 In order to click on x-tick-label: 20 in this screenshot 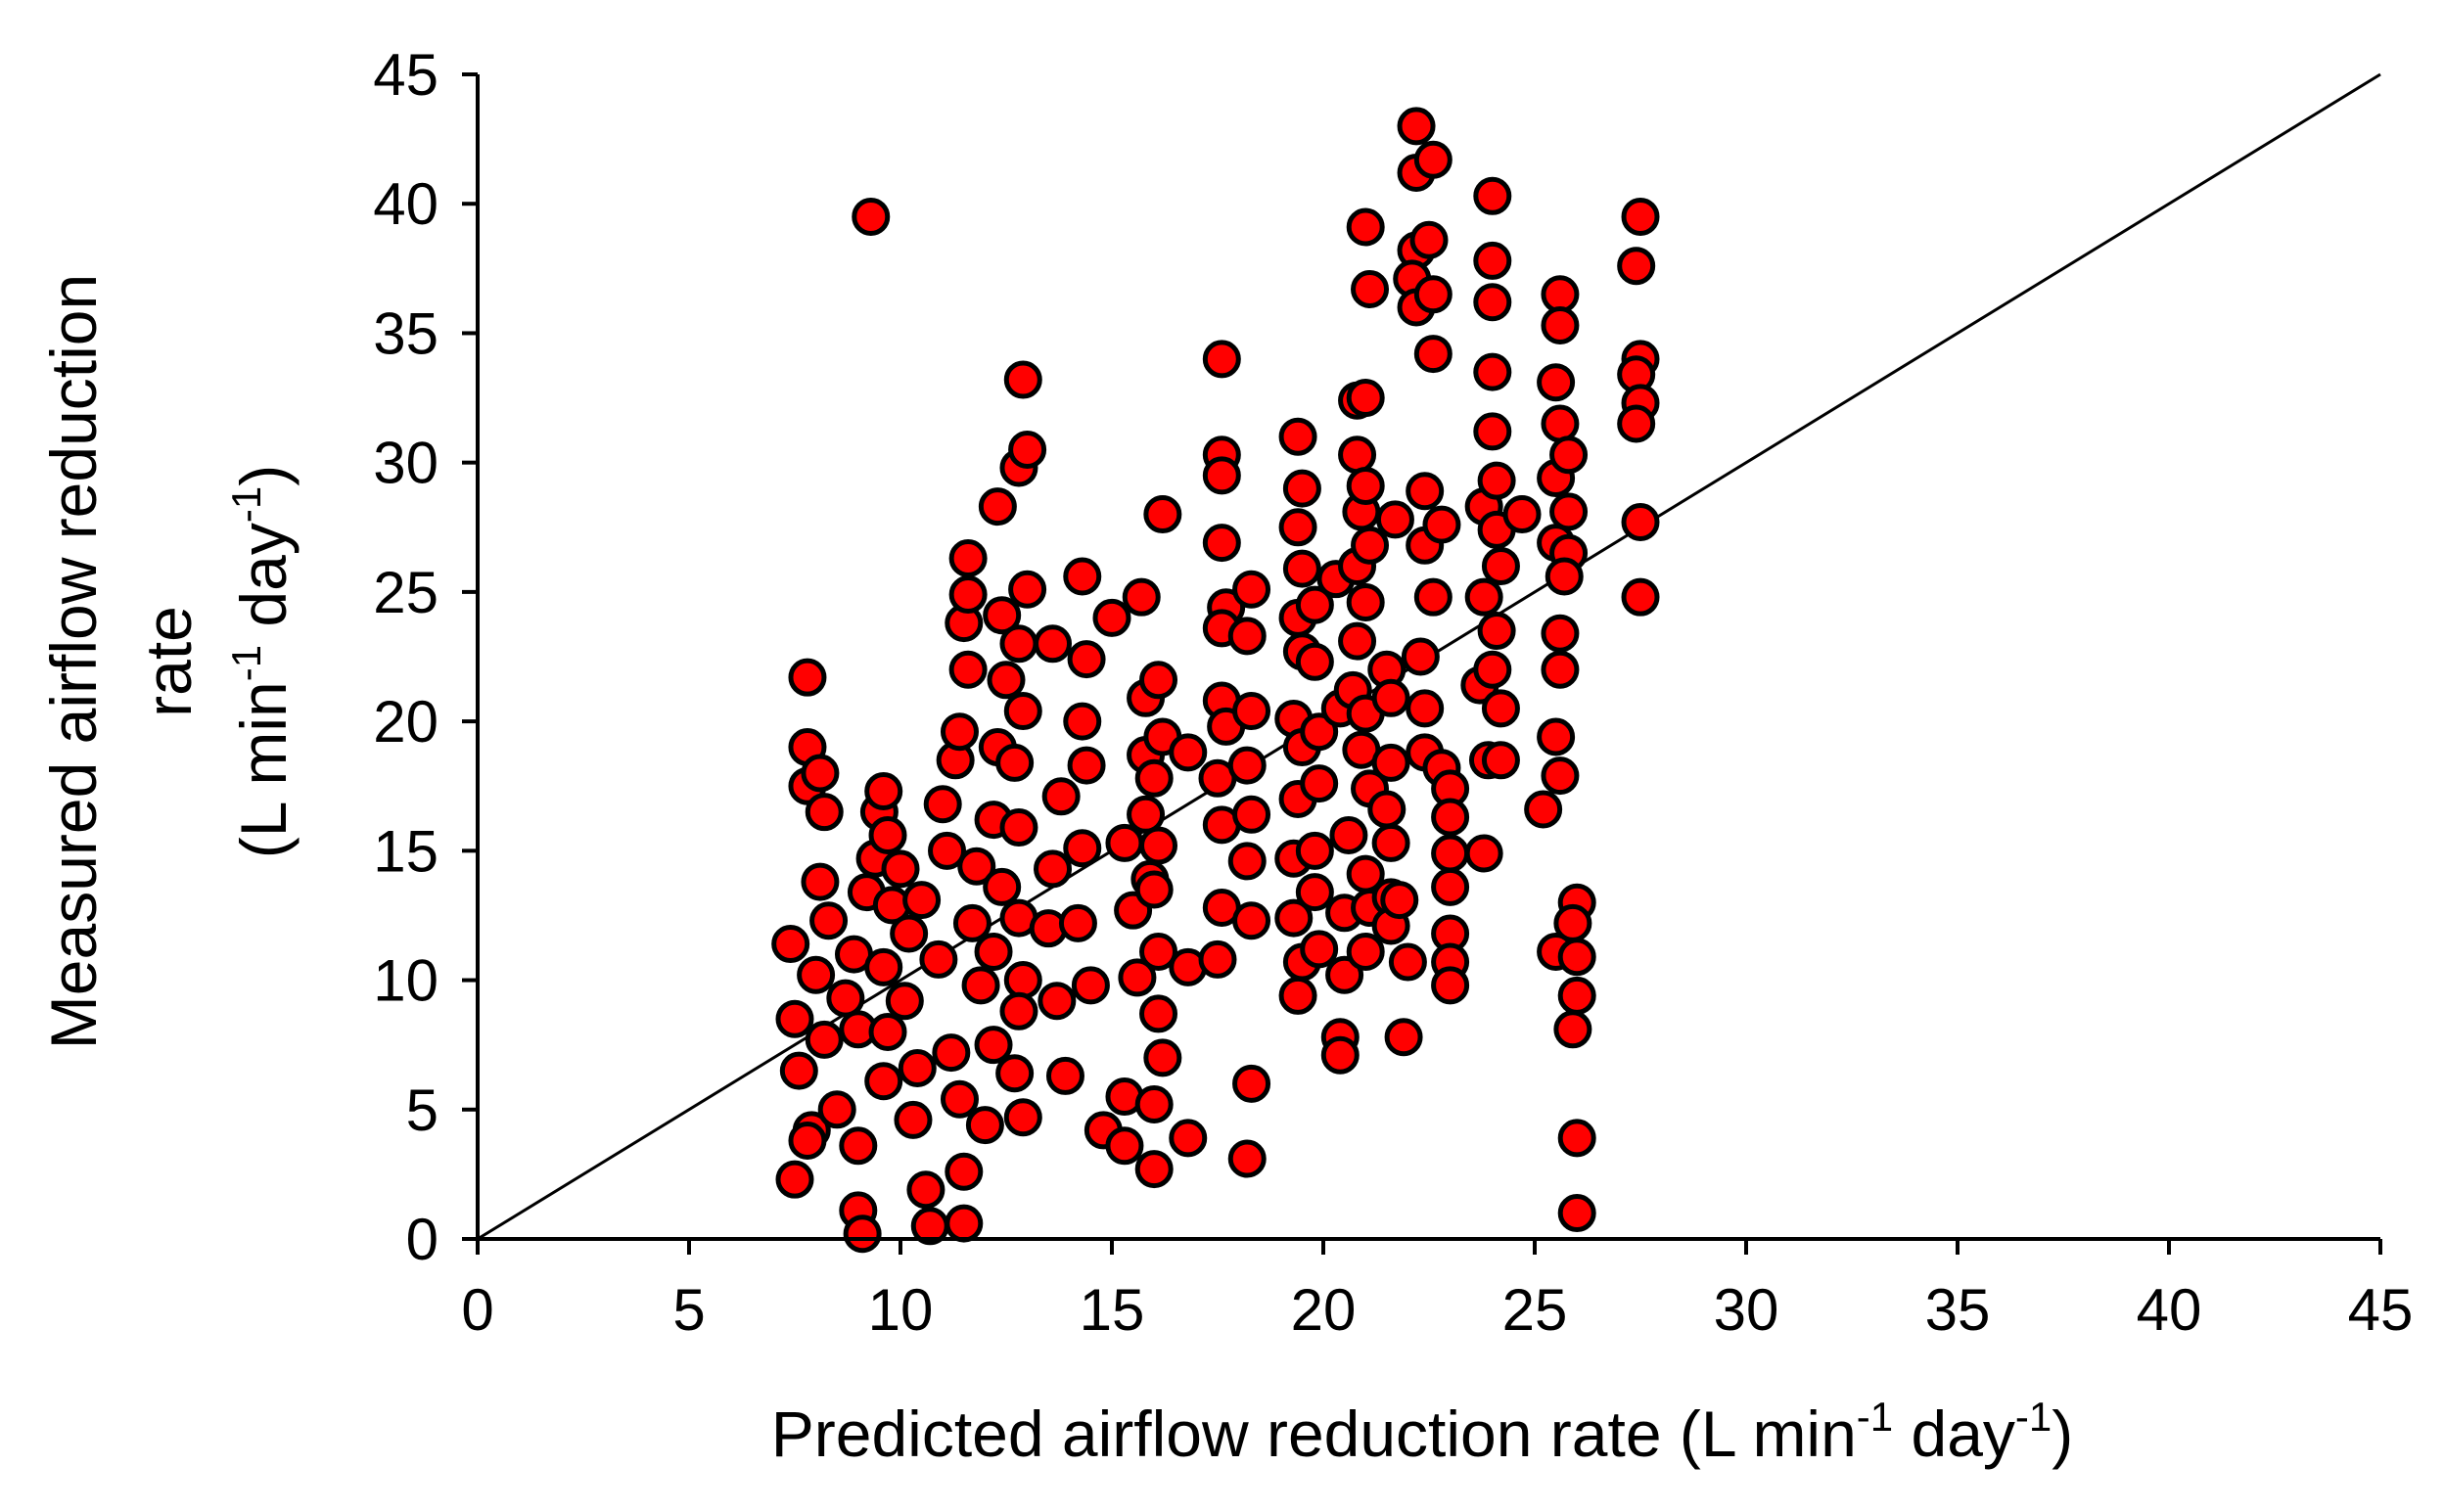, I will do `click(1324, 1310)`.